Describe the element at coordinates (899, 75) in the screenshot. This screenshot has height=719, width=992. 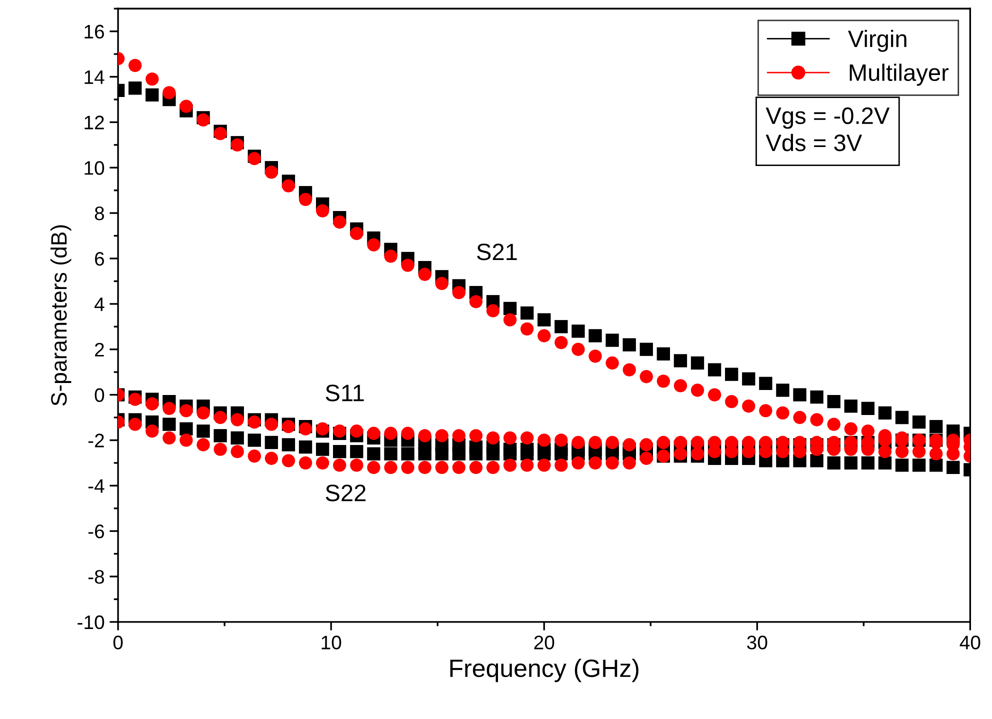
I see `legend-label: Multilayer` at that location.